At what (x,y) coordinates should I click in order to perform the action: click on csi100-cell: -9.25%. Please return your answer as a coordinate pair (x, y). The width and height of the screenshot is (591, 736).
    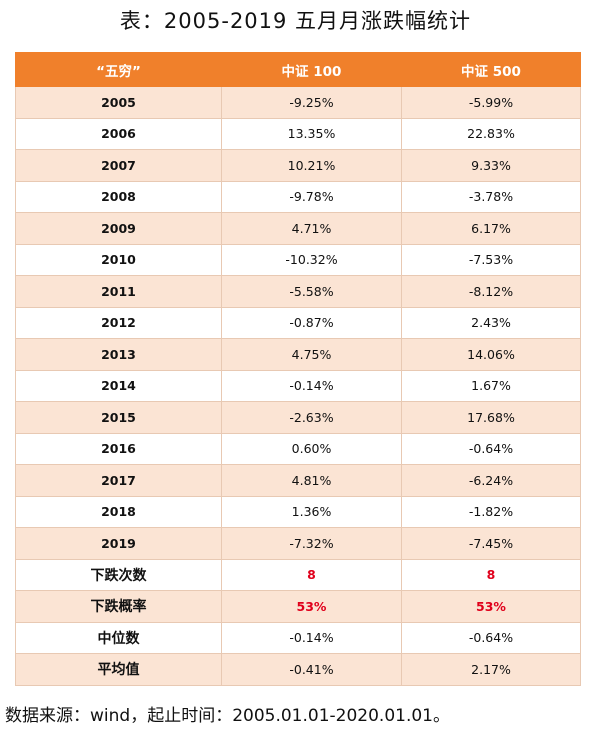
    Looking at the image, I should click on (311, 102).